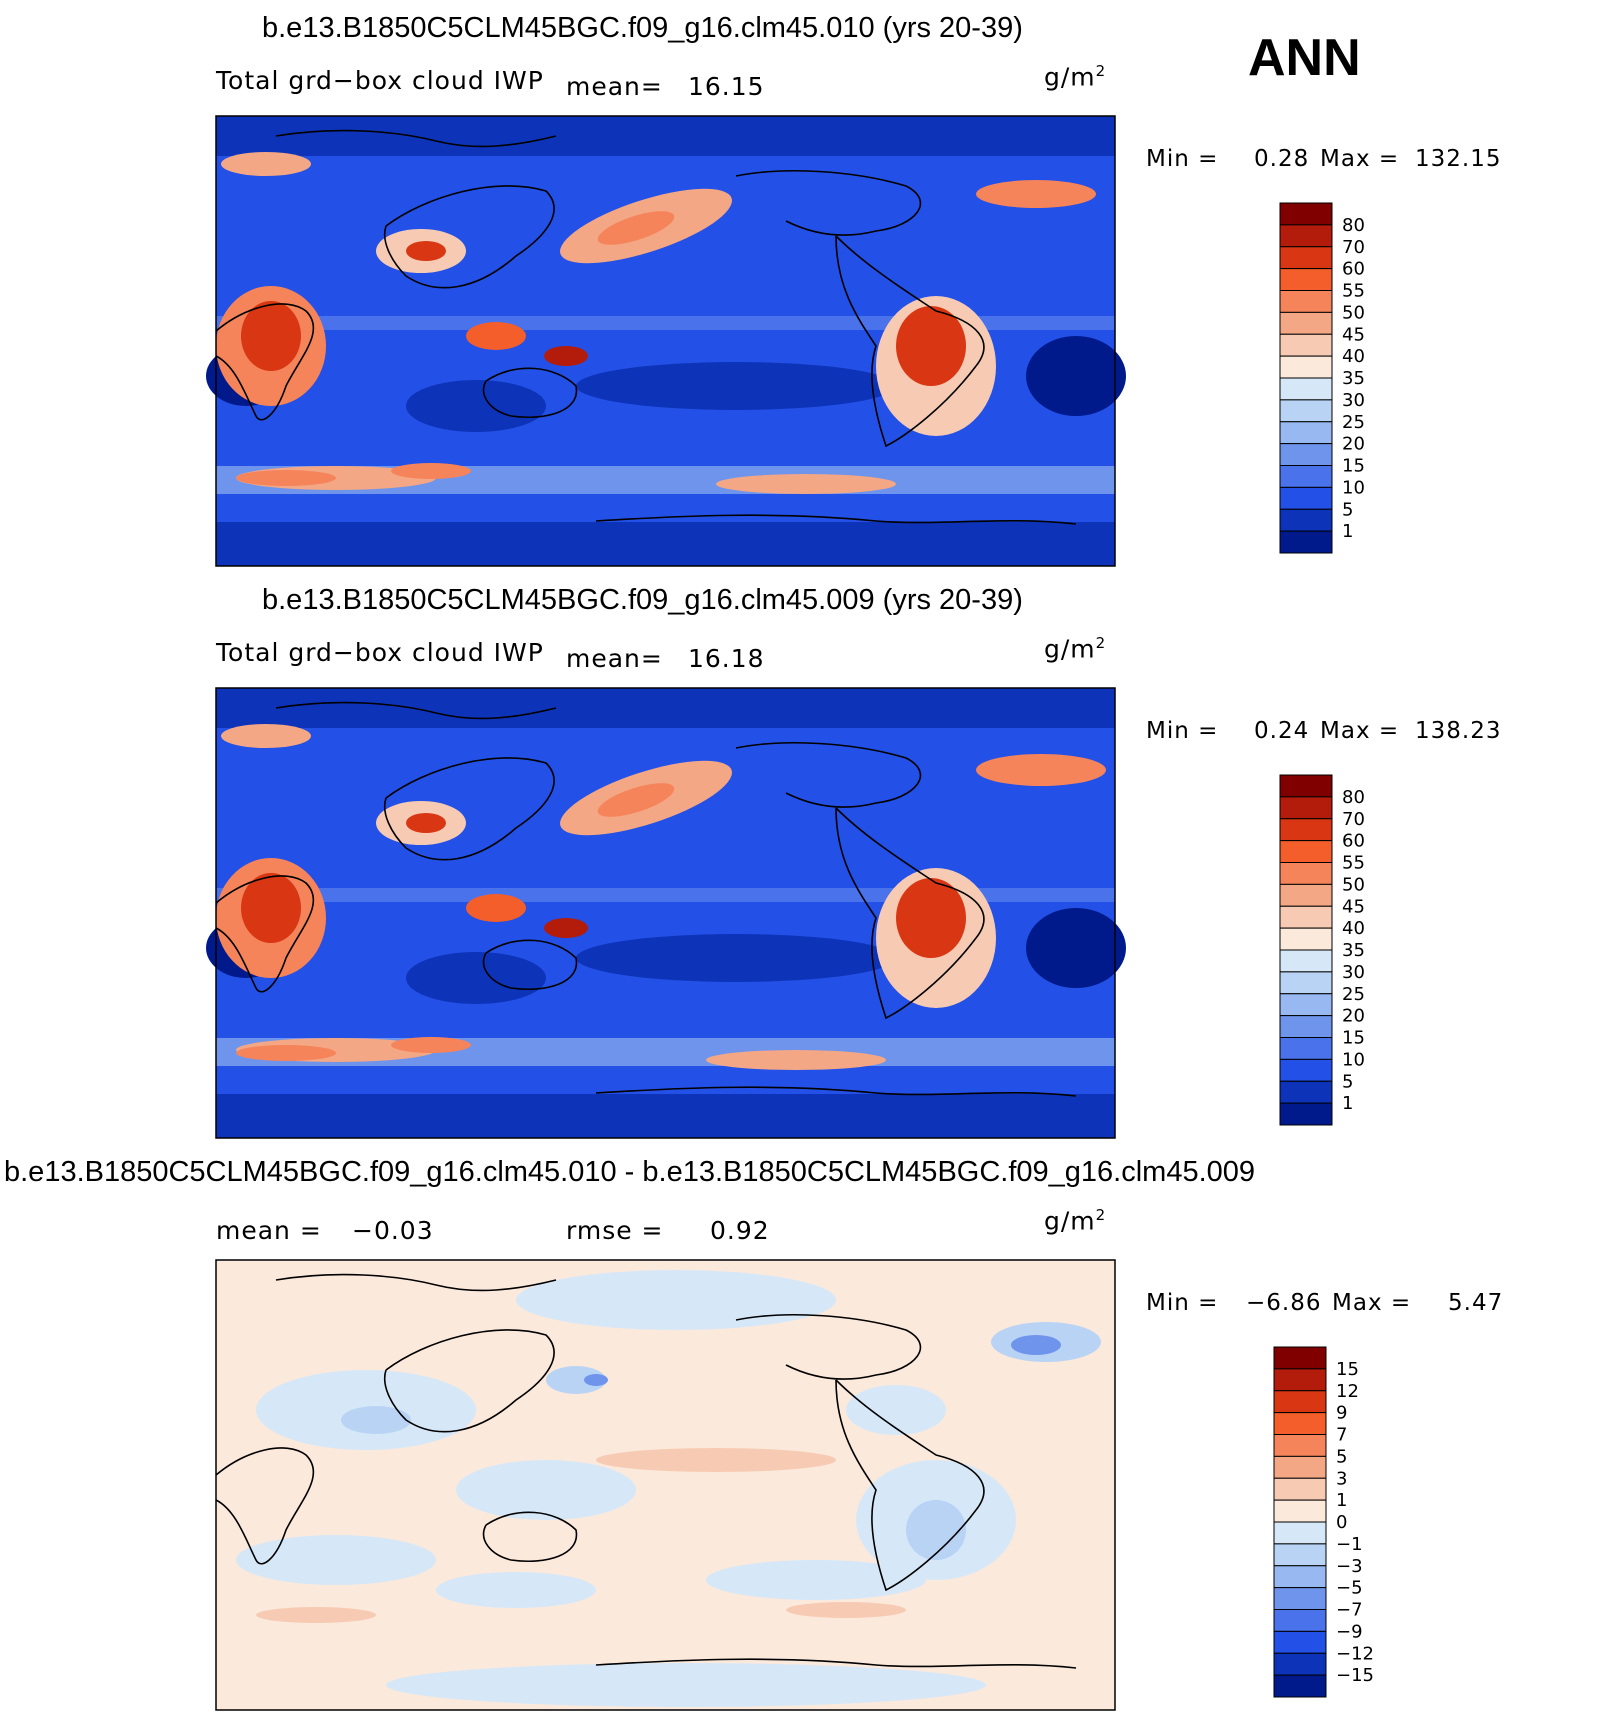  I want to click on panel1-min-label: Min =, so click(1182, 159).